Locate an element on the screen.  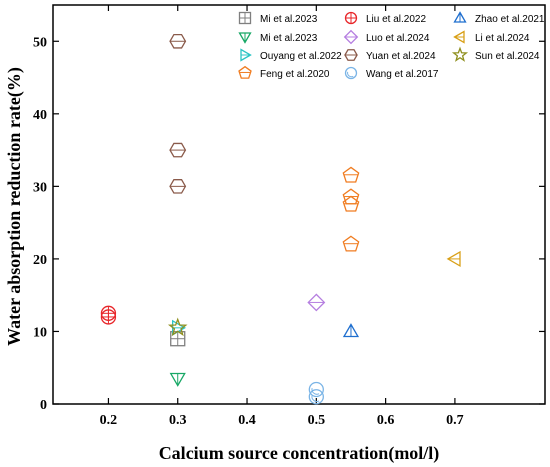
y-tick-label: 10 is located at coordinates (40, 332).